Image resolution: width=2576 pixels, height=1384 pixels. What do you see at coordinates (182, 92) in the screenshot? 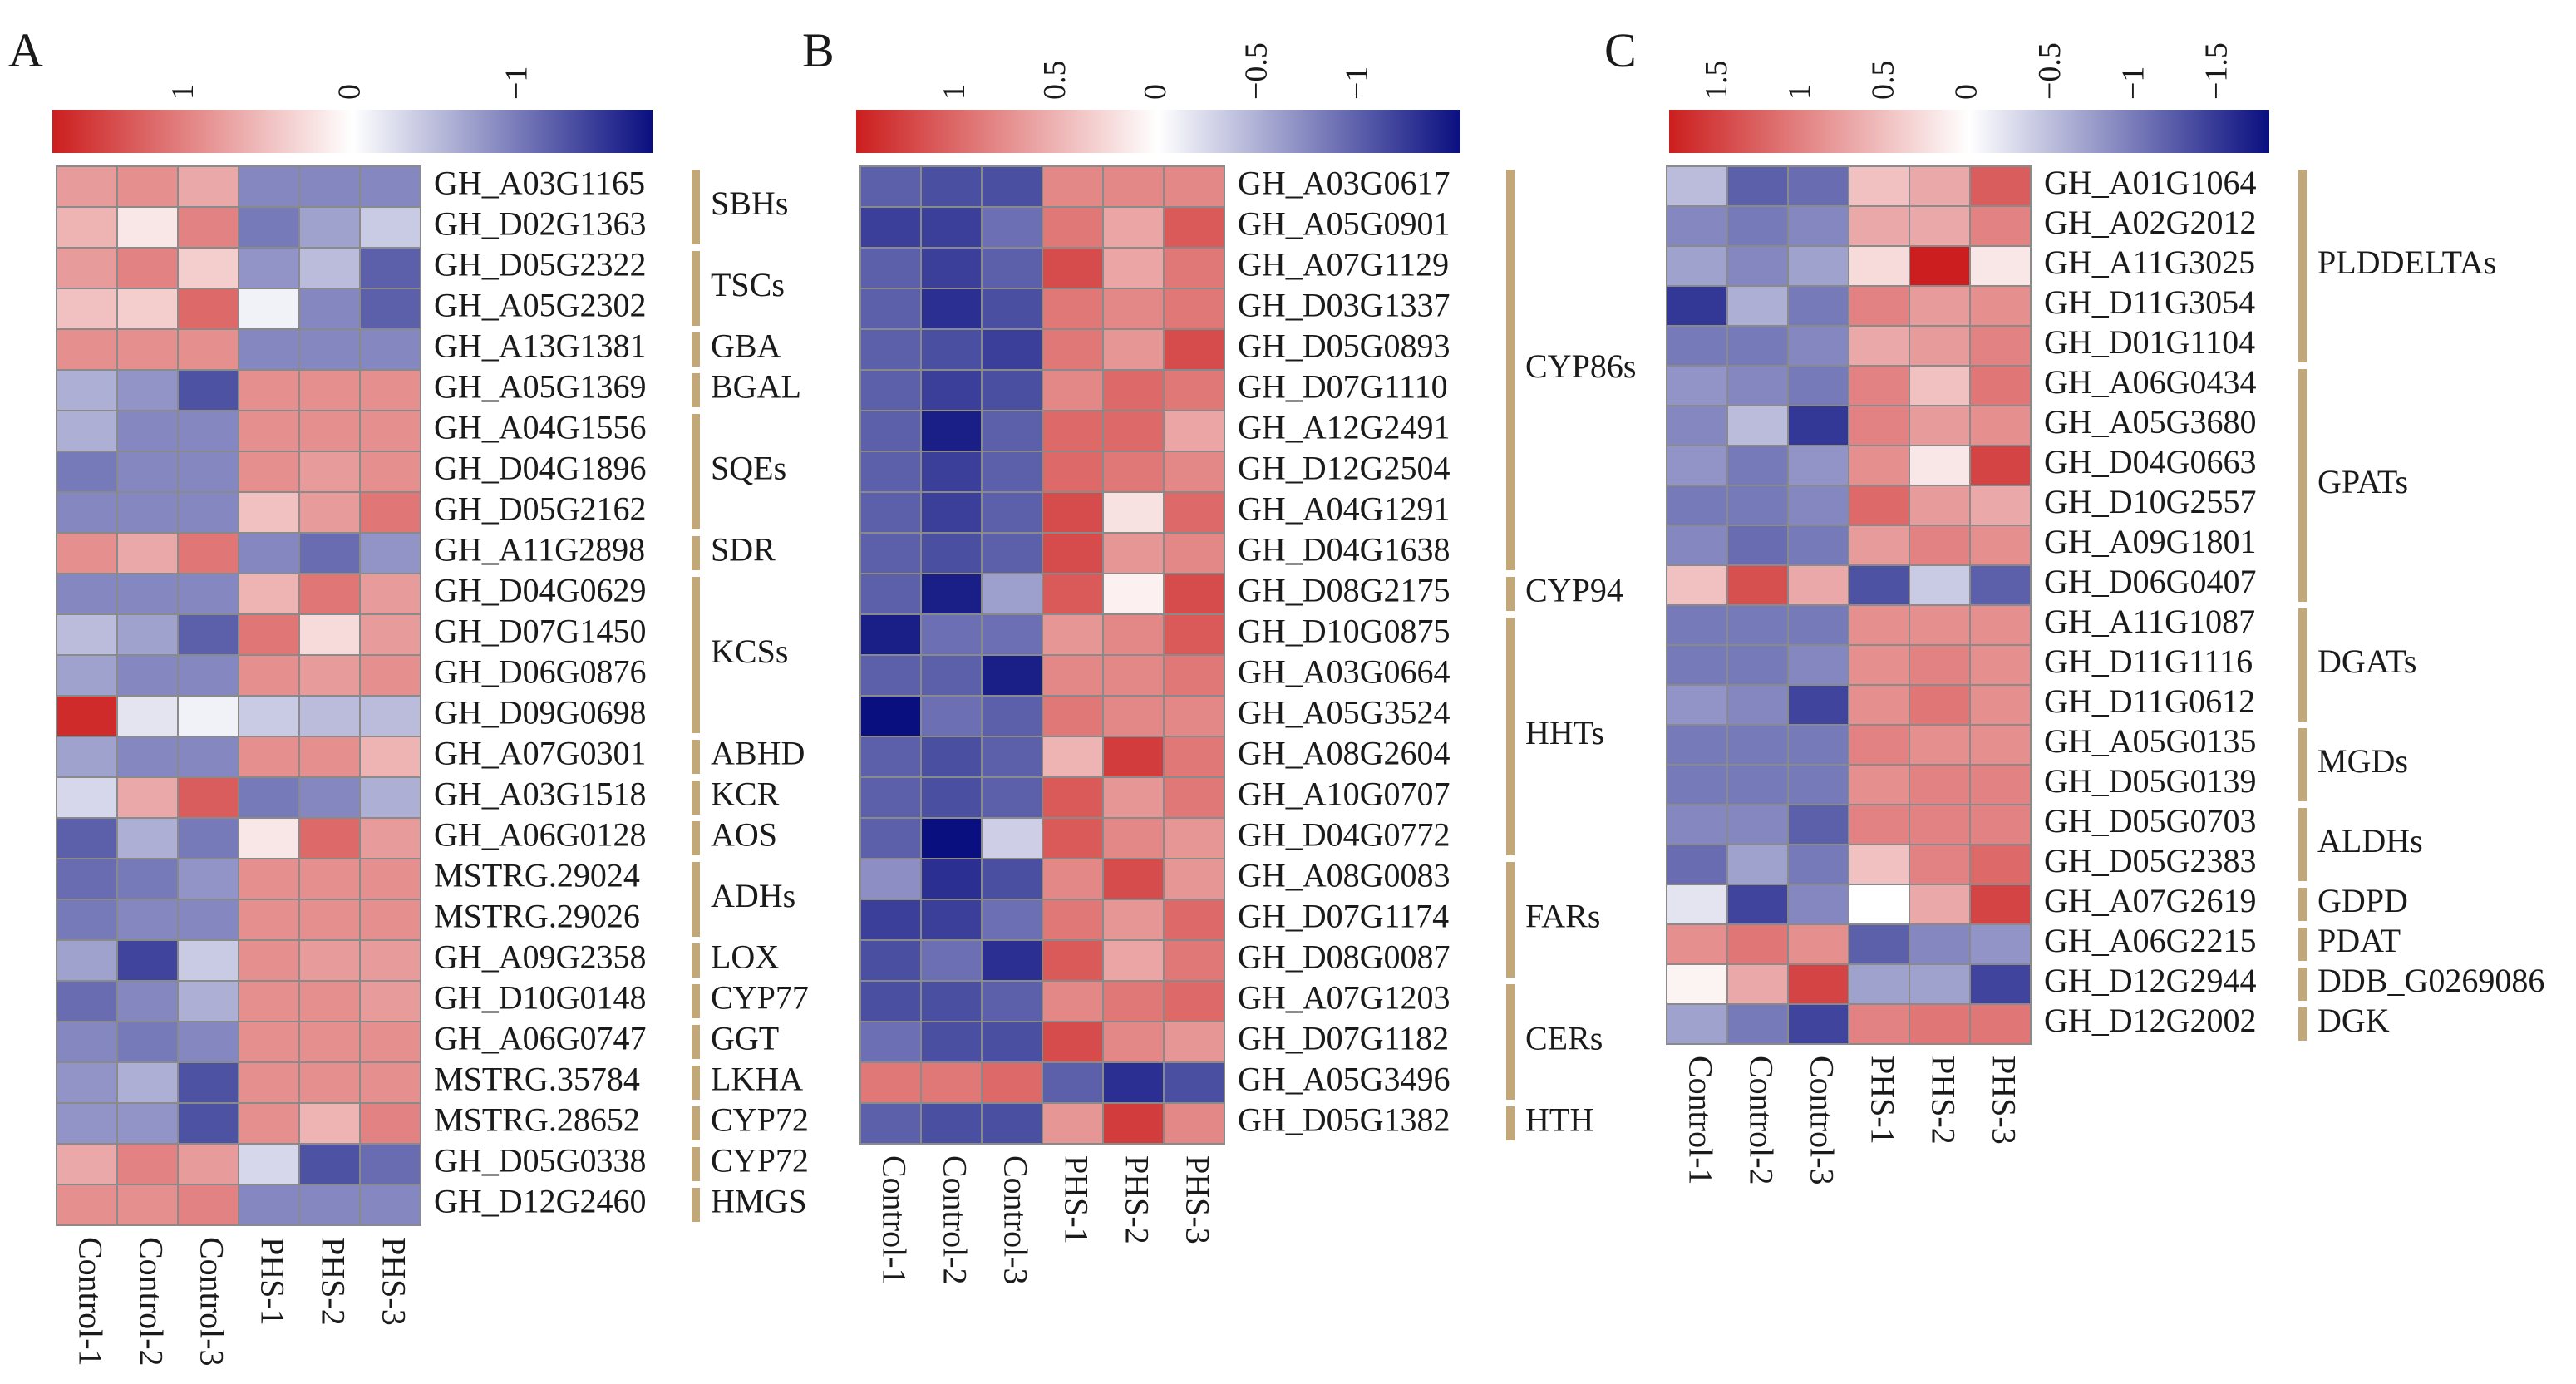
I see `scale-tick-label: 1` at bounding box center [182, 92].